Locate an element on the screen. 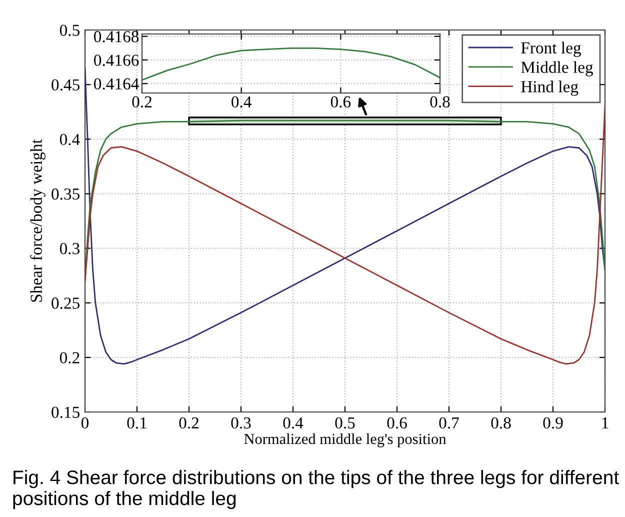  x-tick-label: 1 is located at coordinates (605, 422).